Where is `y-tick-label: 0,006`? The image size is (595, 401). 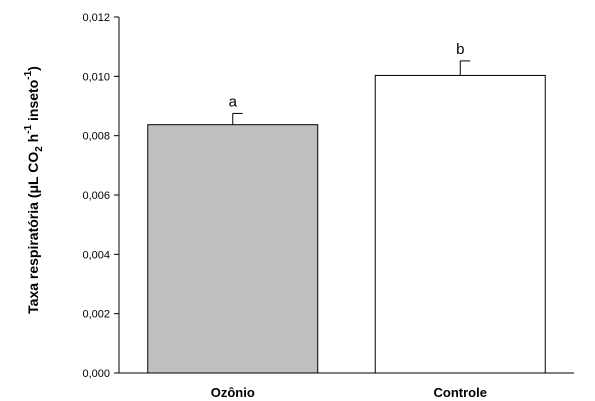
y-tick-label: 0,006 is located at coordinates (96, 196).